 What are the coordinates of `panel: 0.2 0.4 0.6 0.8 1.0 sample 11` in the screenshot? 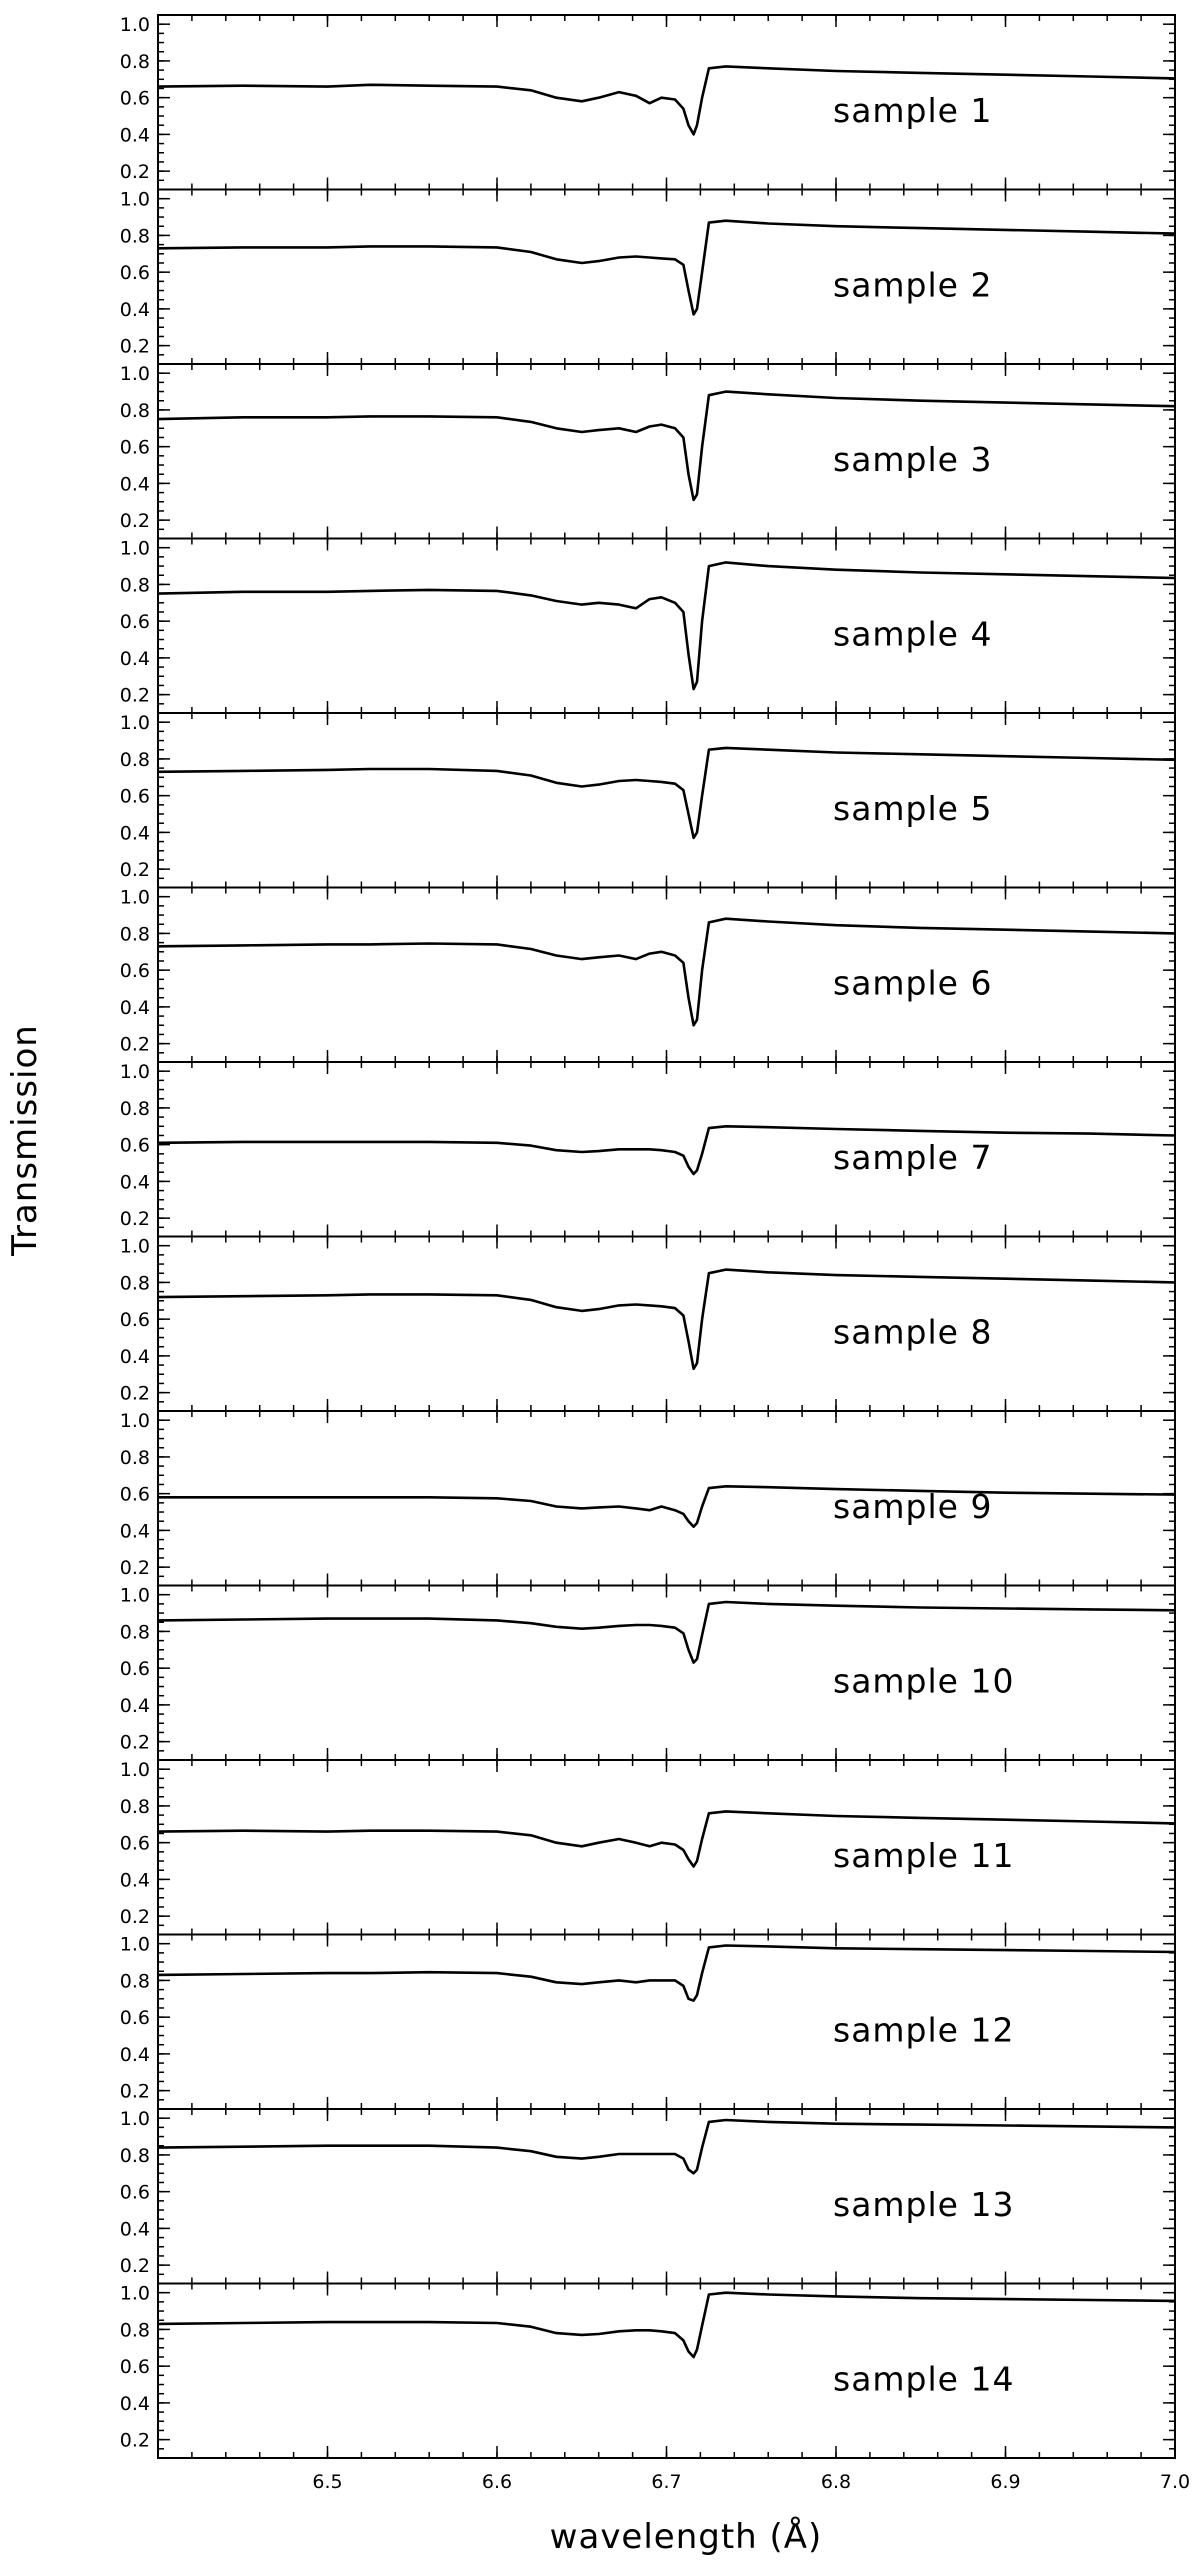 It's located at (648, 1847).